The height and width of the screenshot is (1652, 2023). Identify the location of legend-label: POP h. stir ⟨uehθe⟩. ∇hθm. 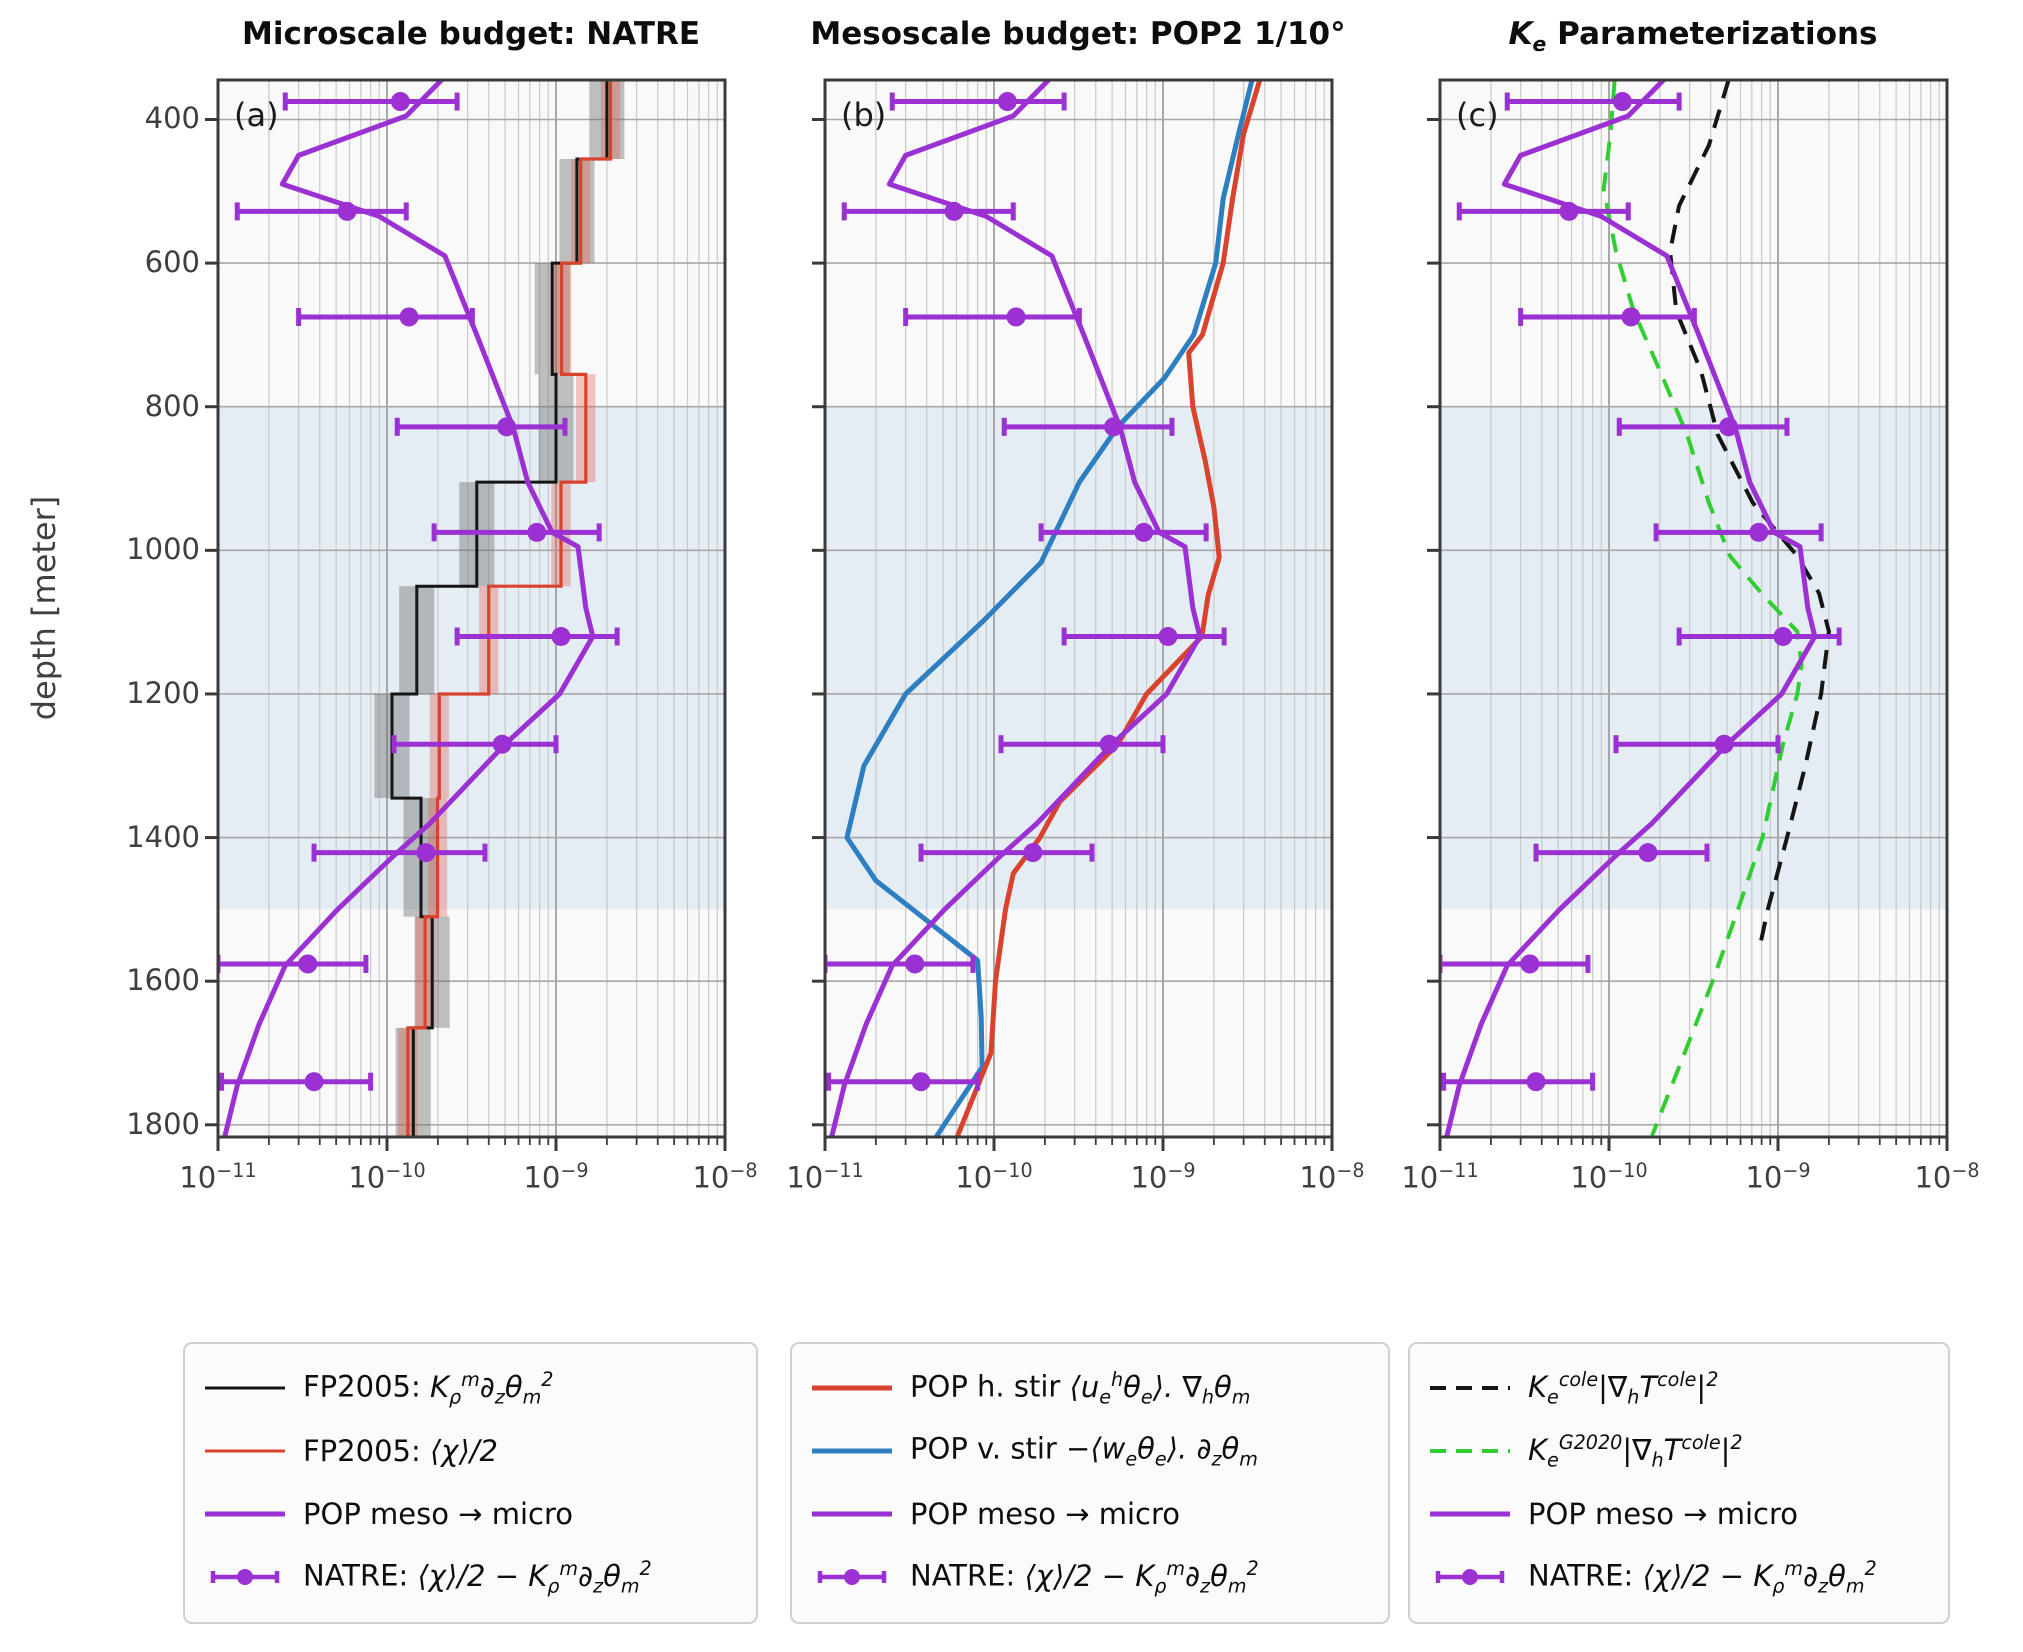
(1080, 1388).